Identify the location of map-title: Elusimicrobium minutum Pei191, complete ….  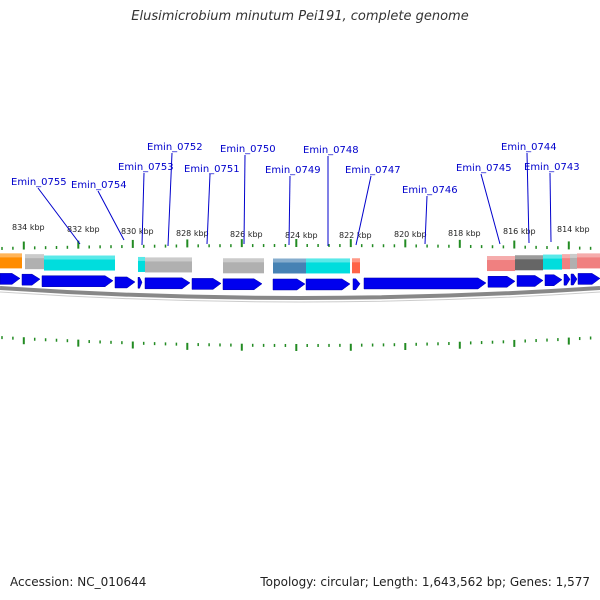
(300, 16).